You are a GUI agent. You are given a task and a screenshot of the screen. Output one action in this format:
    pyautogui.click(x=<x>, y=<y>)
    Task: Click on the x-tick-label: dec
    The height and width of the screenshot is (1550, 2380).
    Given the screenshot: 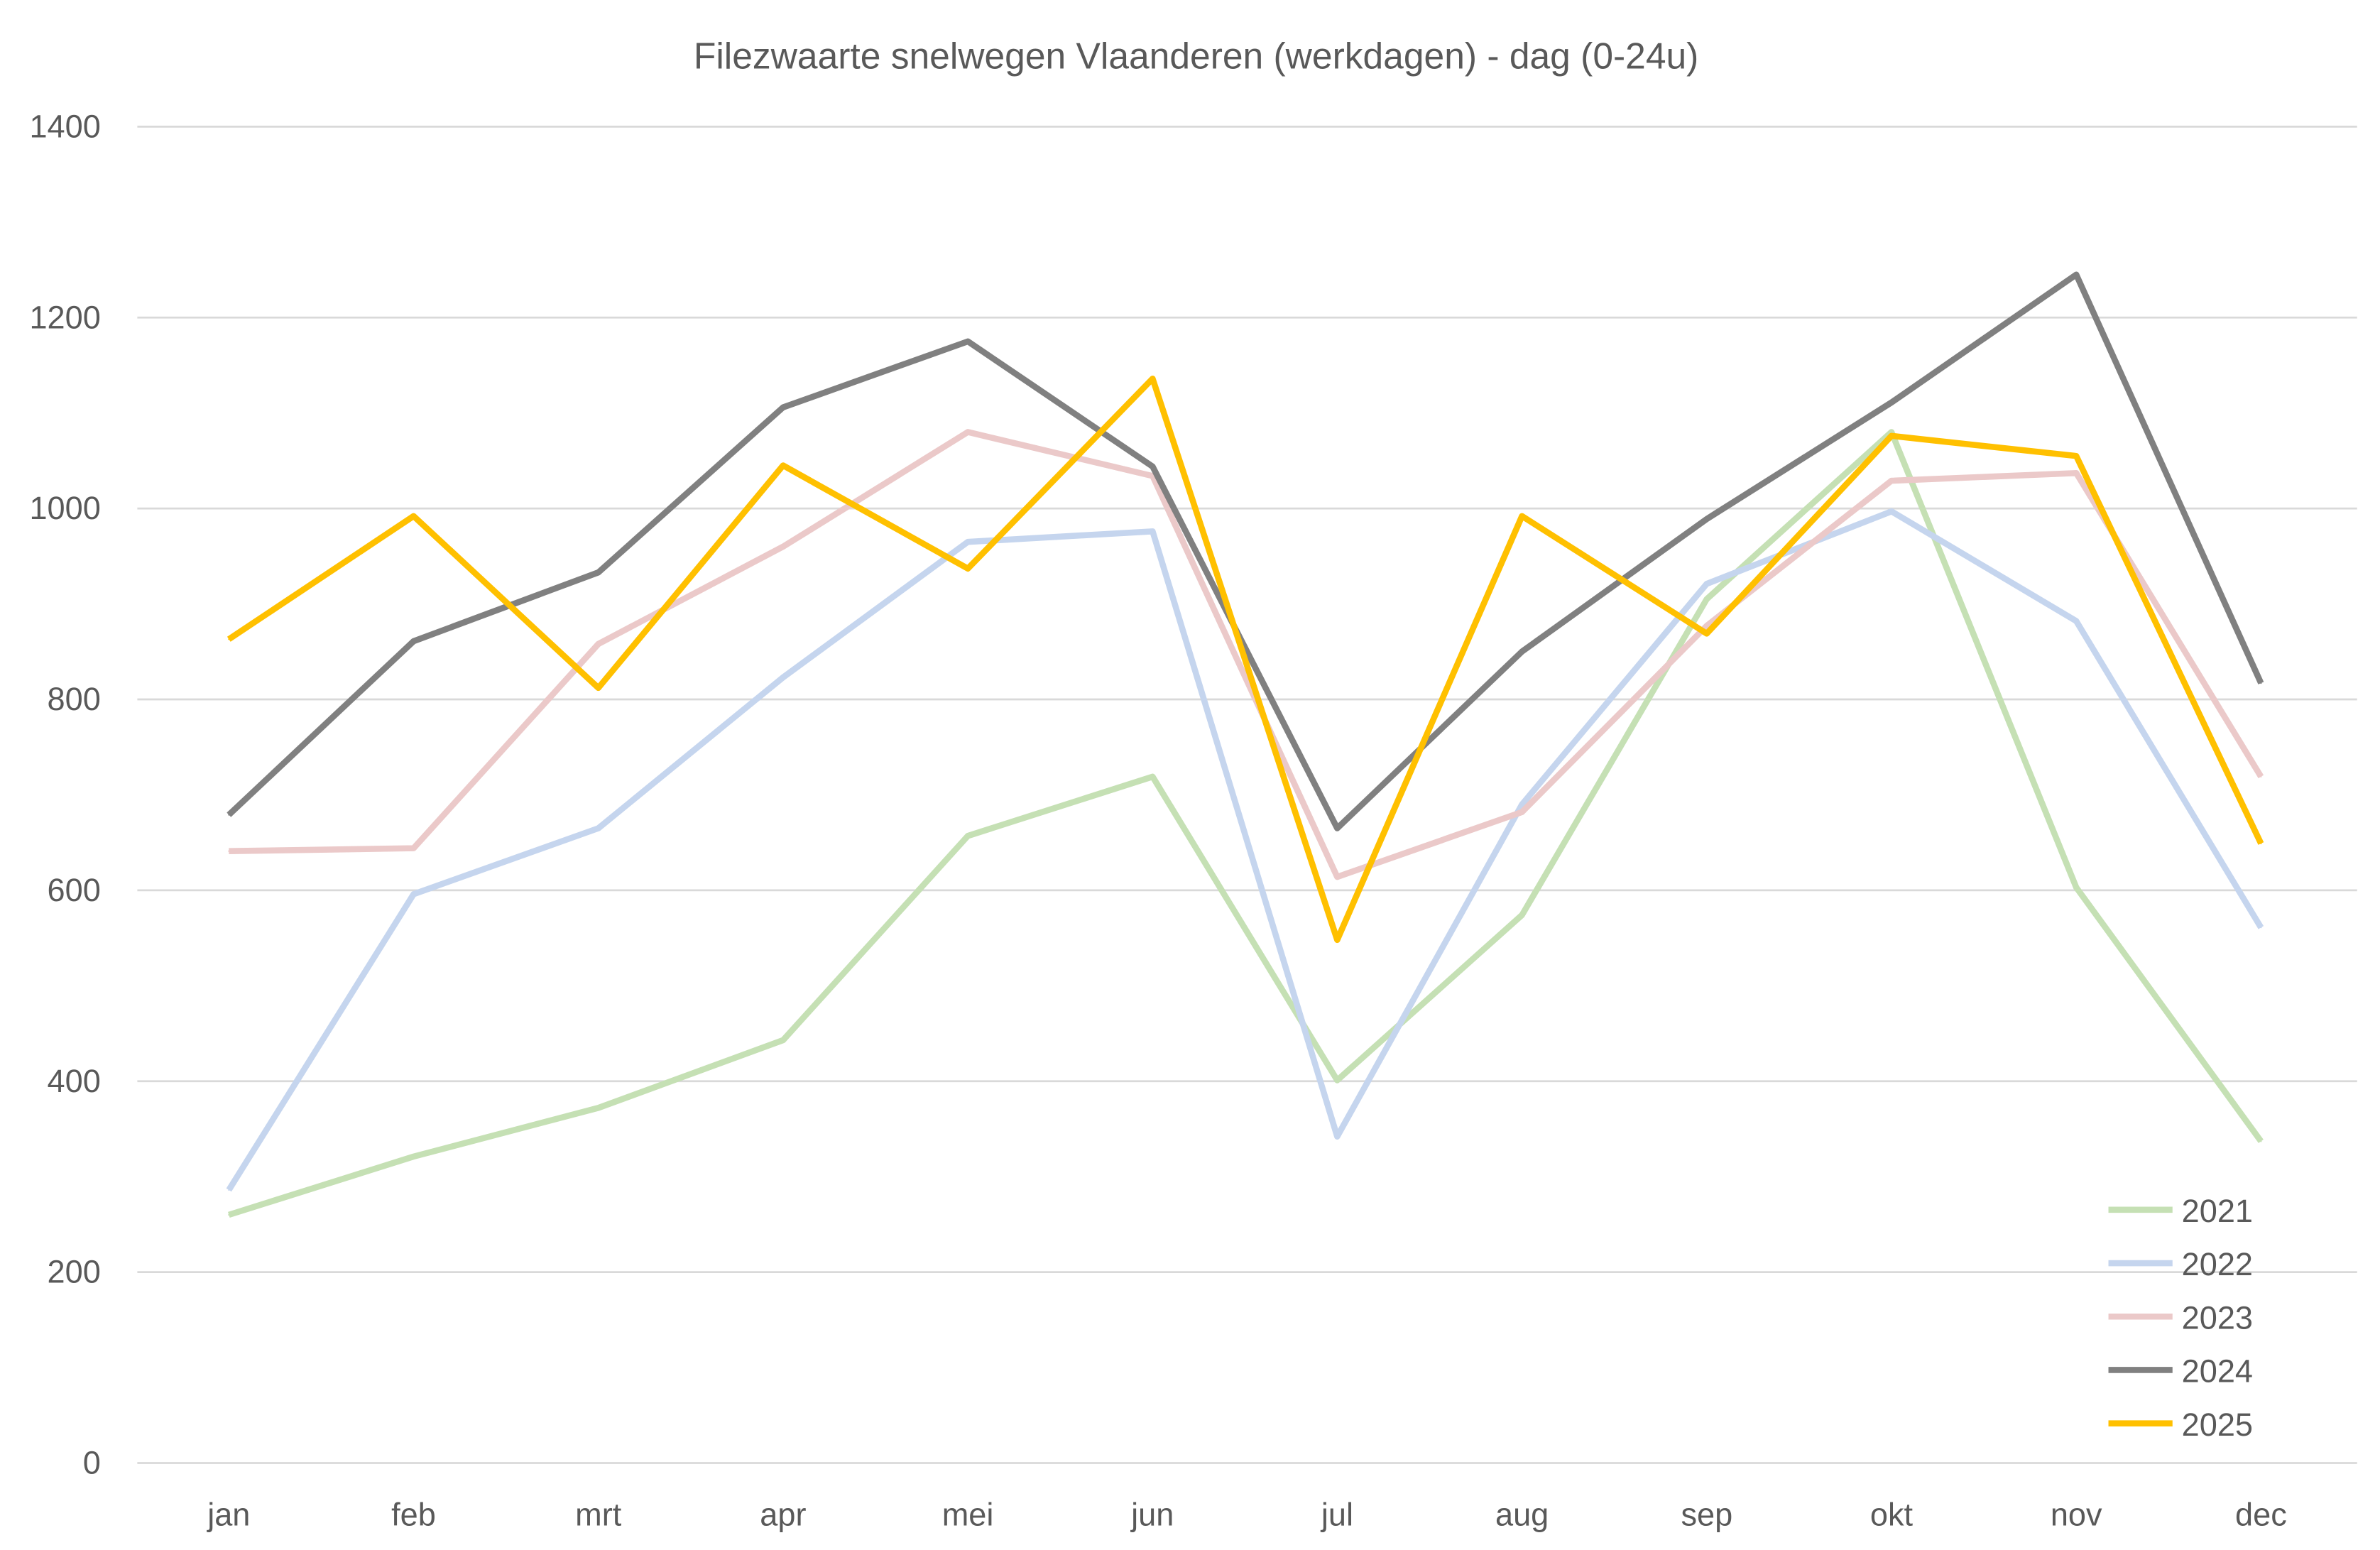 What is the action you would take?
    pyautogui.click(x=2261, y=1515)
    